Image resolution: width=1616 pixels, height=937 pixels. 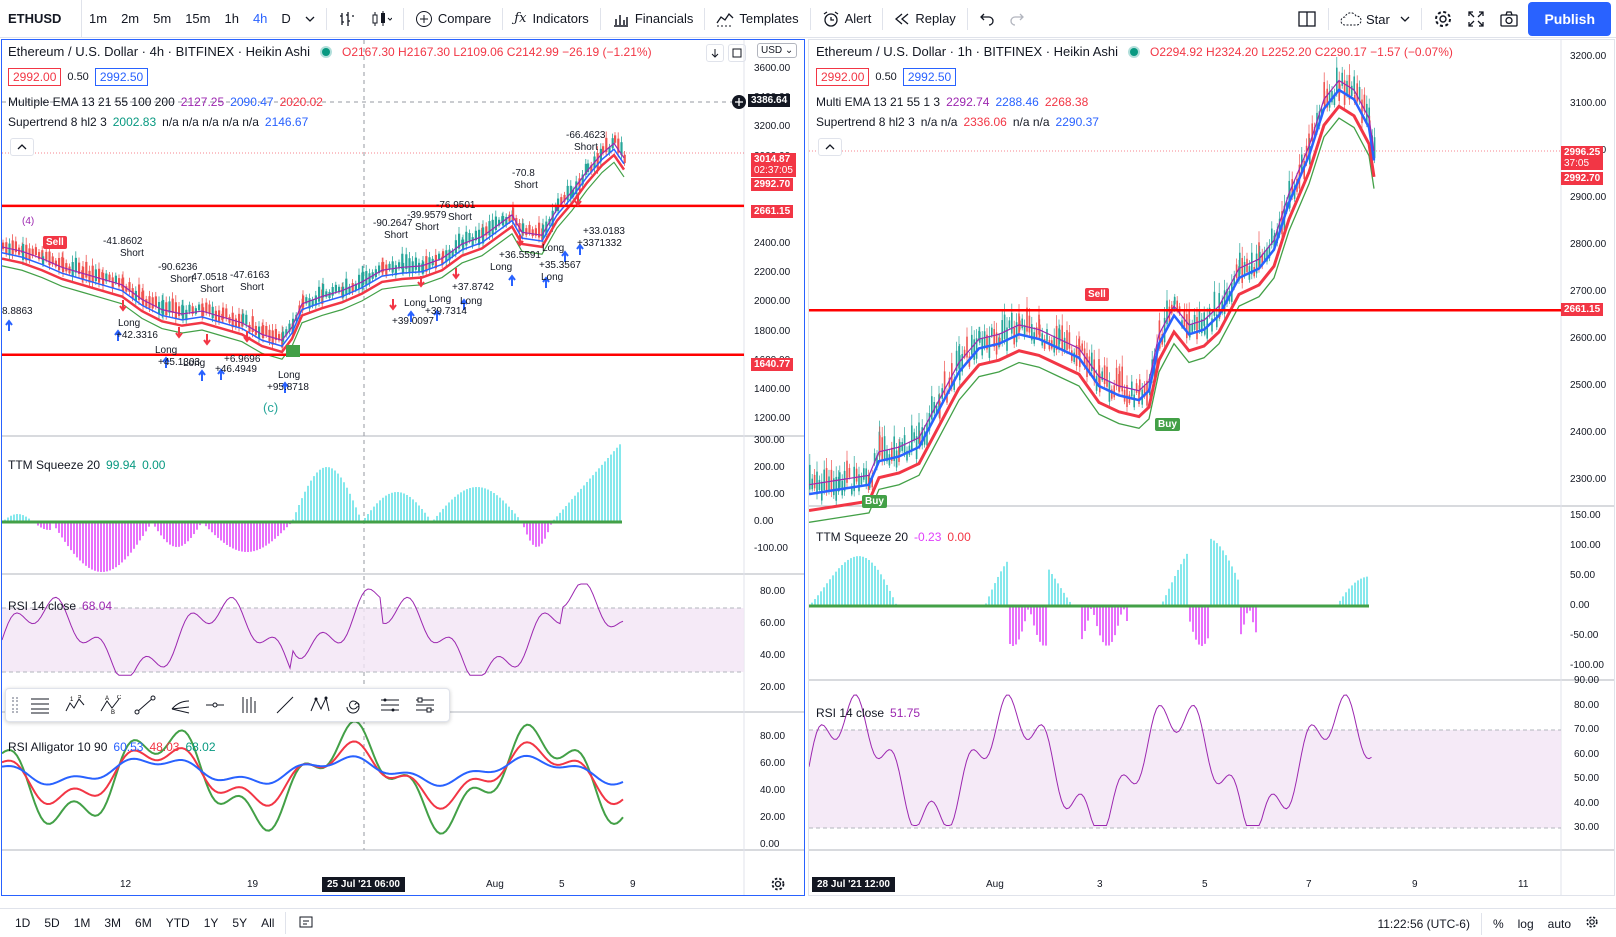 I want to click on right-price-tick: 2600.00, so click(x=1588, y=338).